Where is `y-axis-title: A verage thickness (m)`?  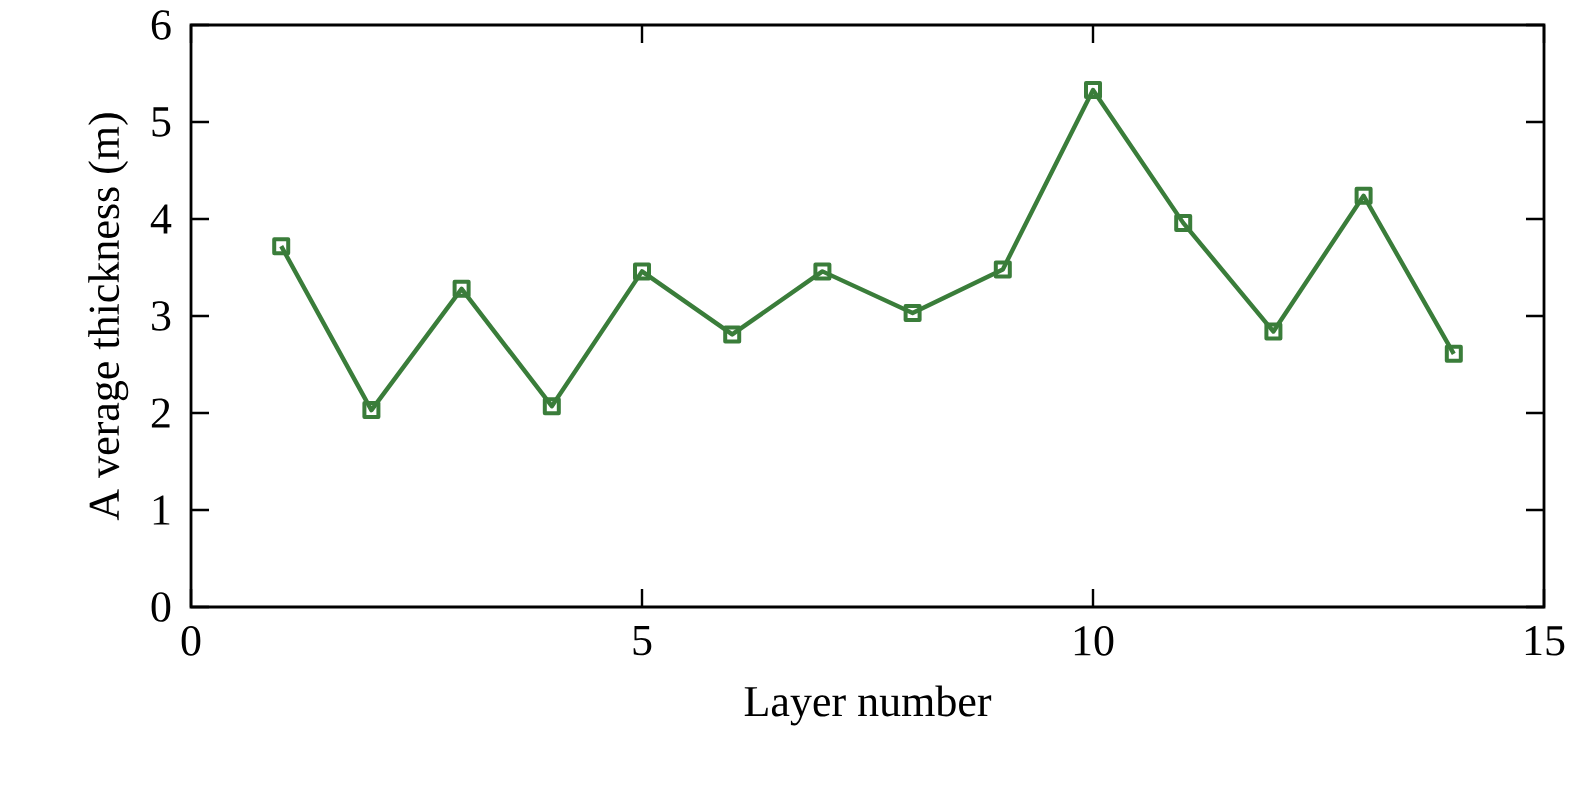 y-axis-title: A verage thickness (m) is located at coordinates (108, 317).